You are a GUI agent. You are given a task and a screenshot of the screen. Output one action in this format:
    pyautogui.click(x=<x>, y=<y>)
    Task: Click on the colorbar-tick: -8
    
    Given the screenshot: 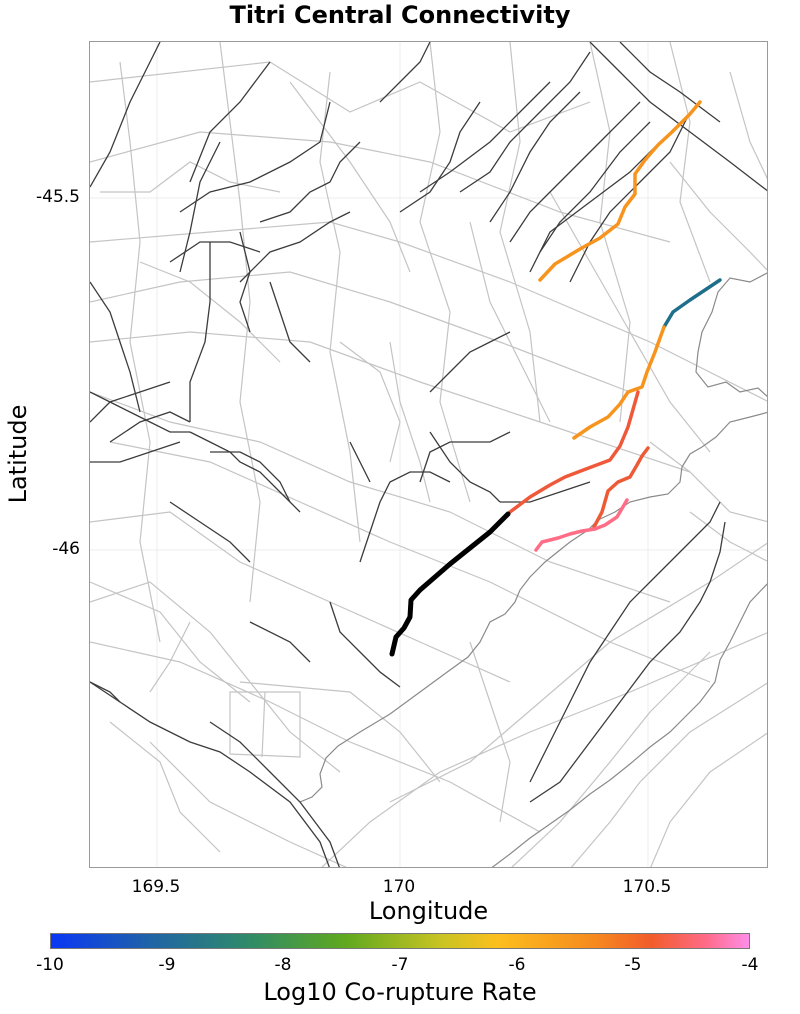 What is the action you would take?
    pyautogui.click(x=283, y=965)
    